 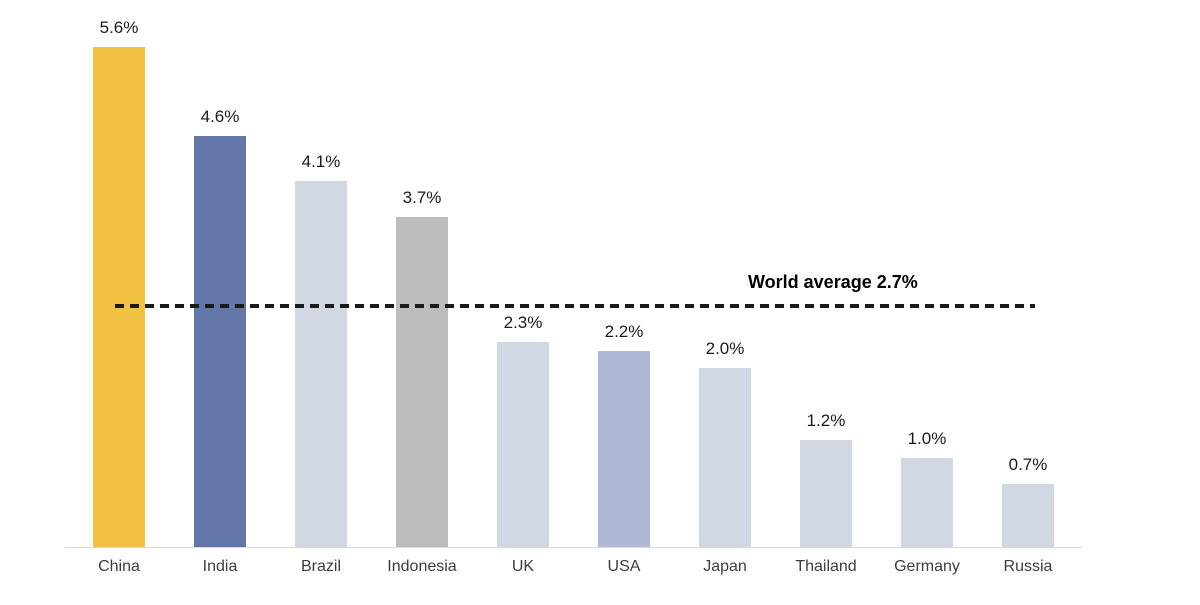 What do you see at coordinates (826, 493) in the screenshot?
I see `bar-thailand` at bounding box center [826, 493].